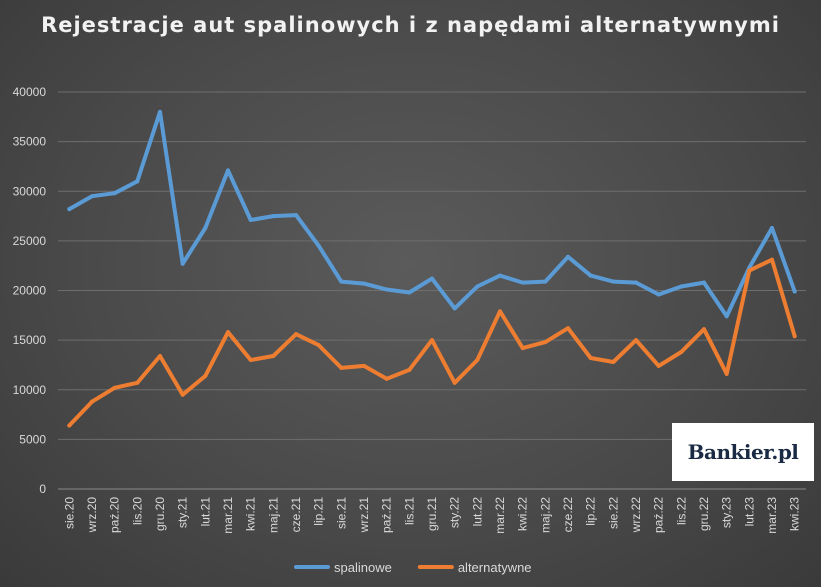 The height and width of the screenshot is (587, 821). I want to click on x-tick-label: lip.21, so click(319, 511).